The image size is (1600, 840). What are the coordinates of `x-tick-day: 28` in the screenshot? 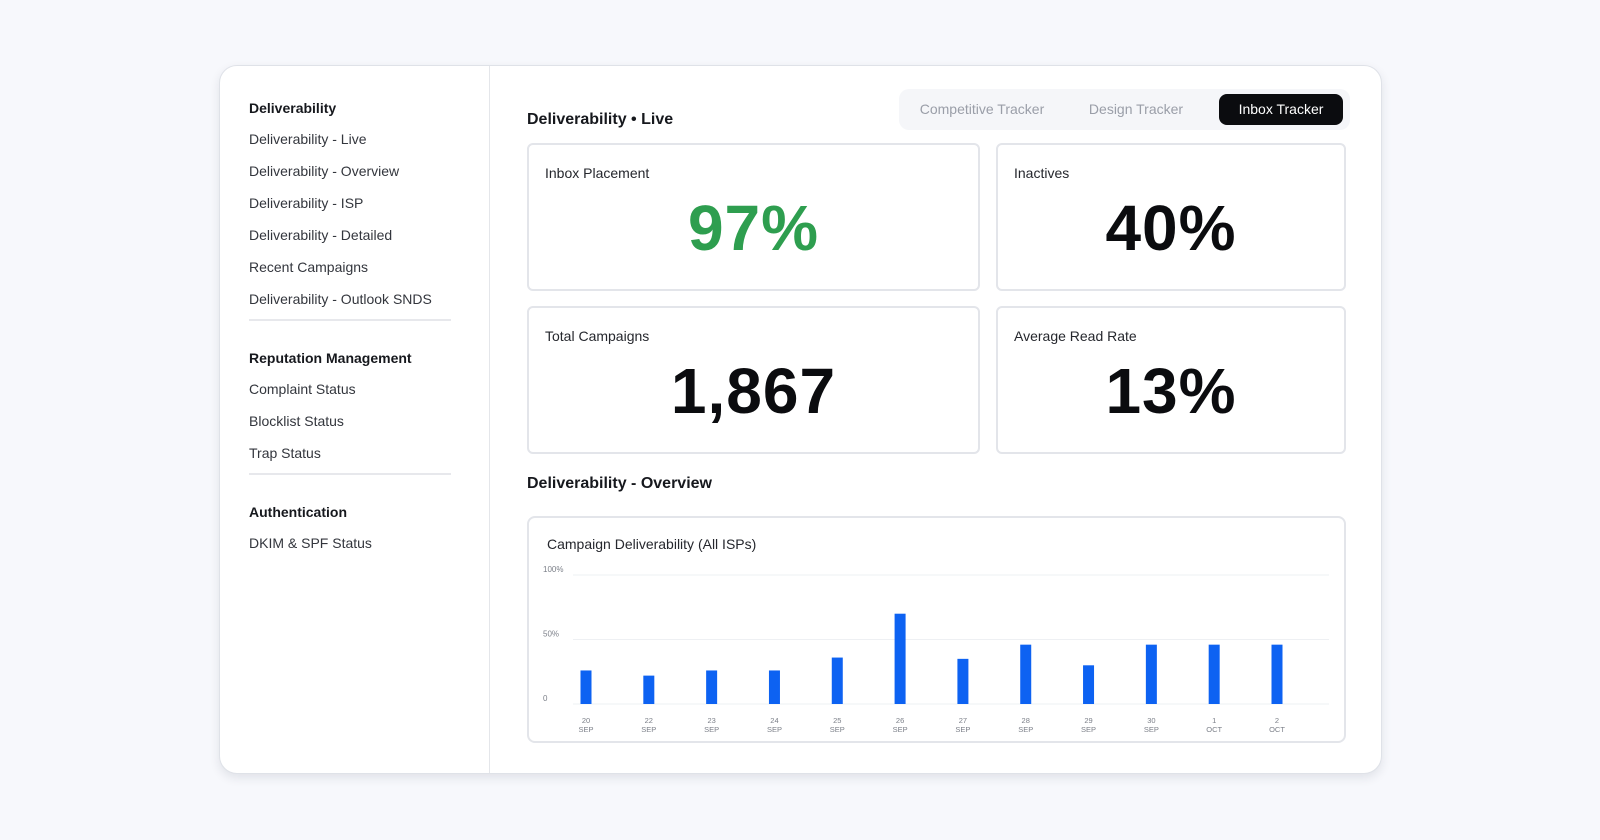 It's located at (1026, 720).